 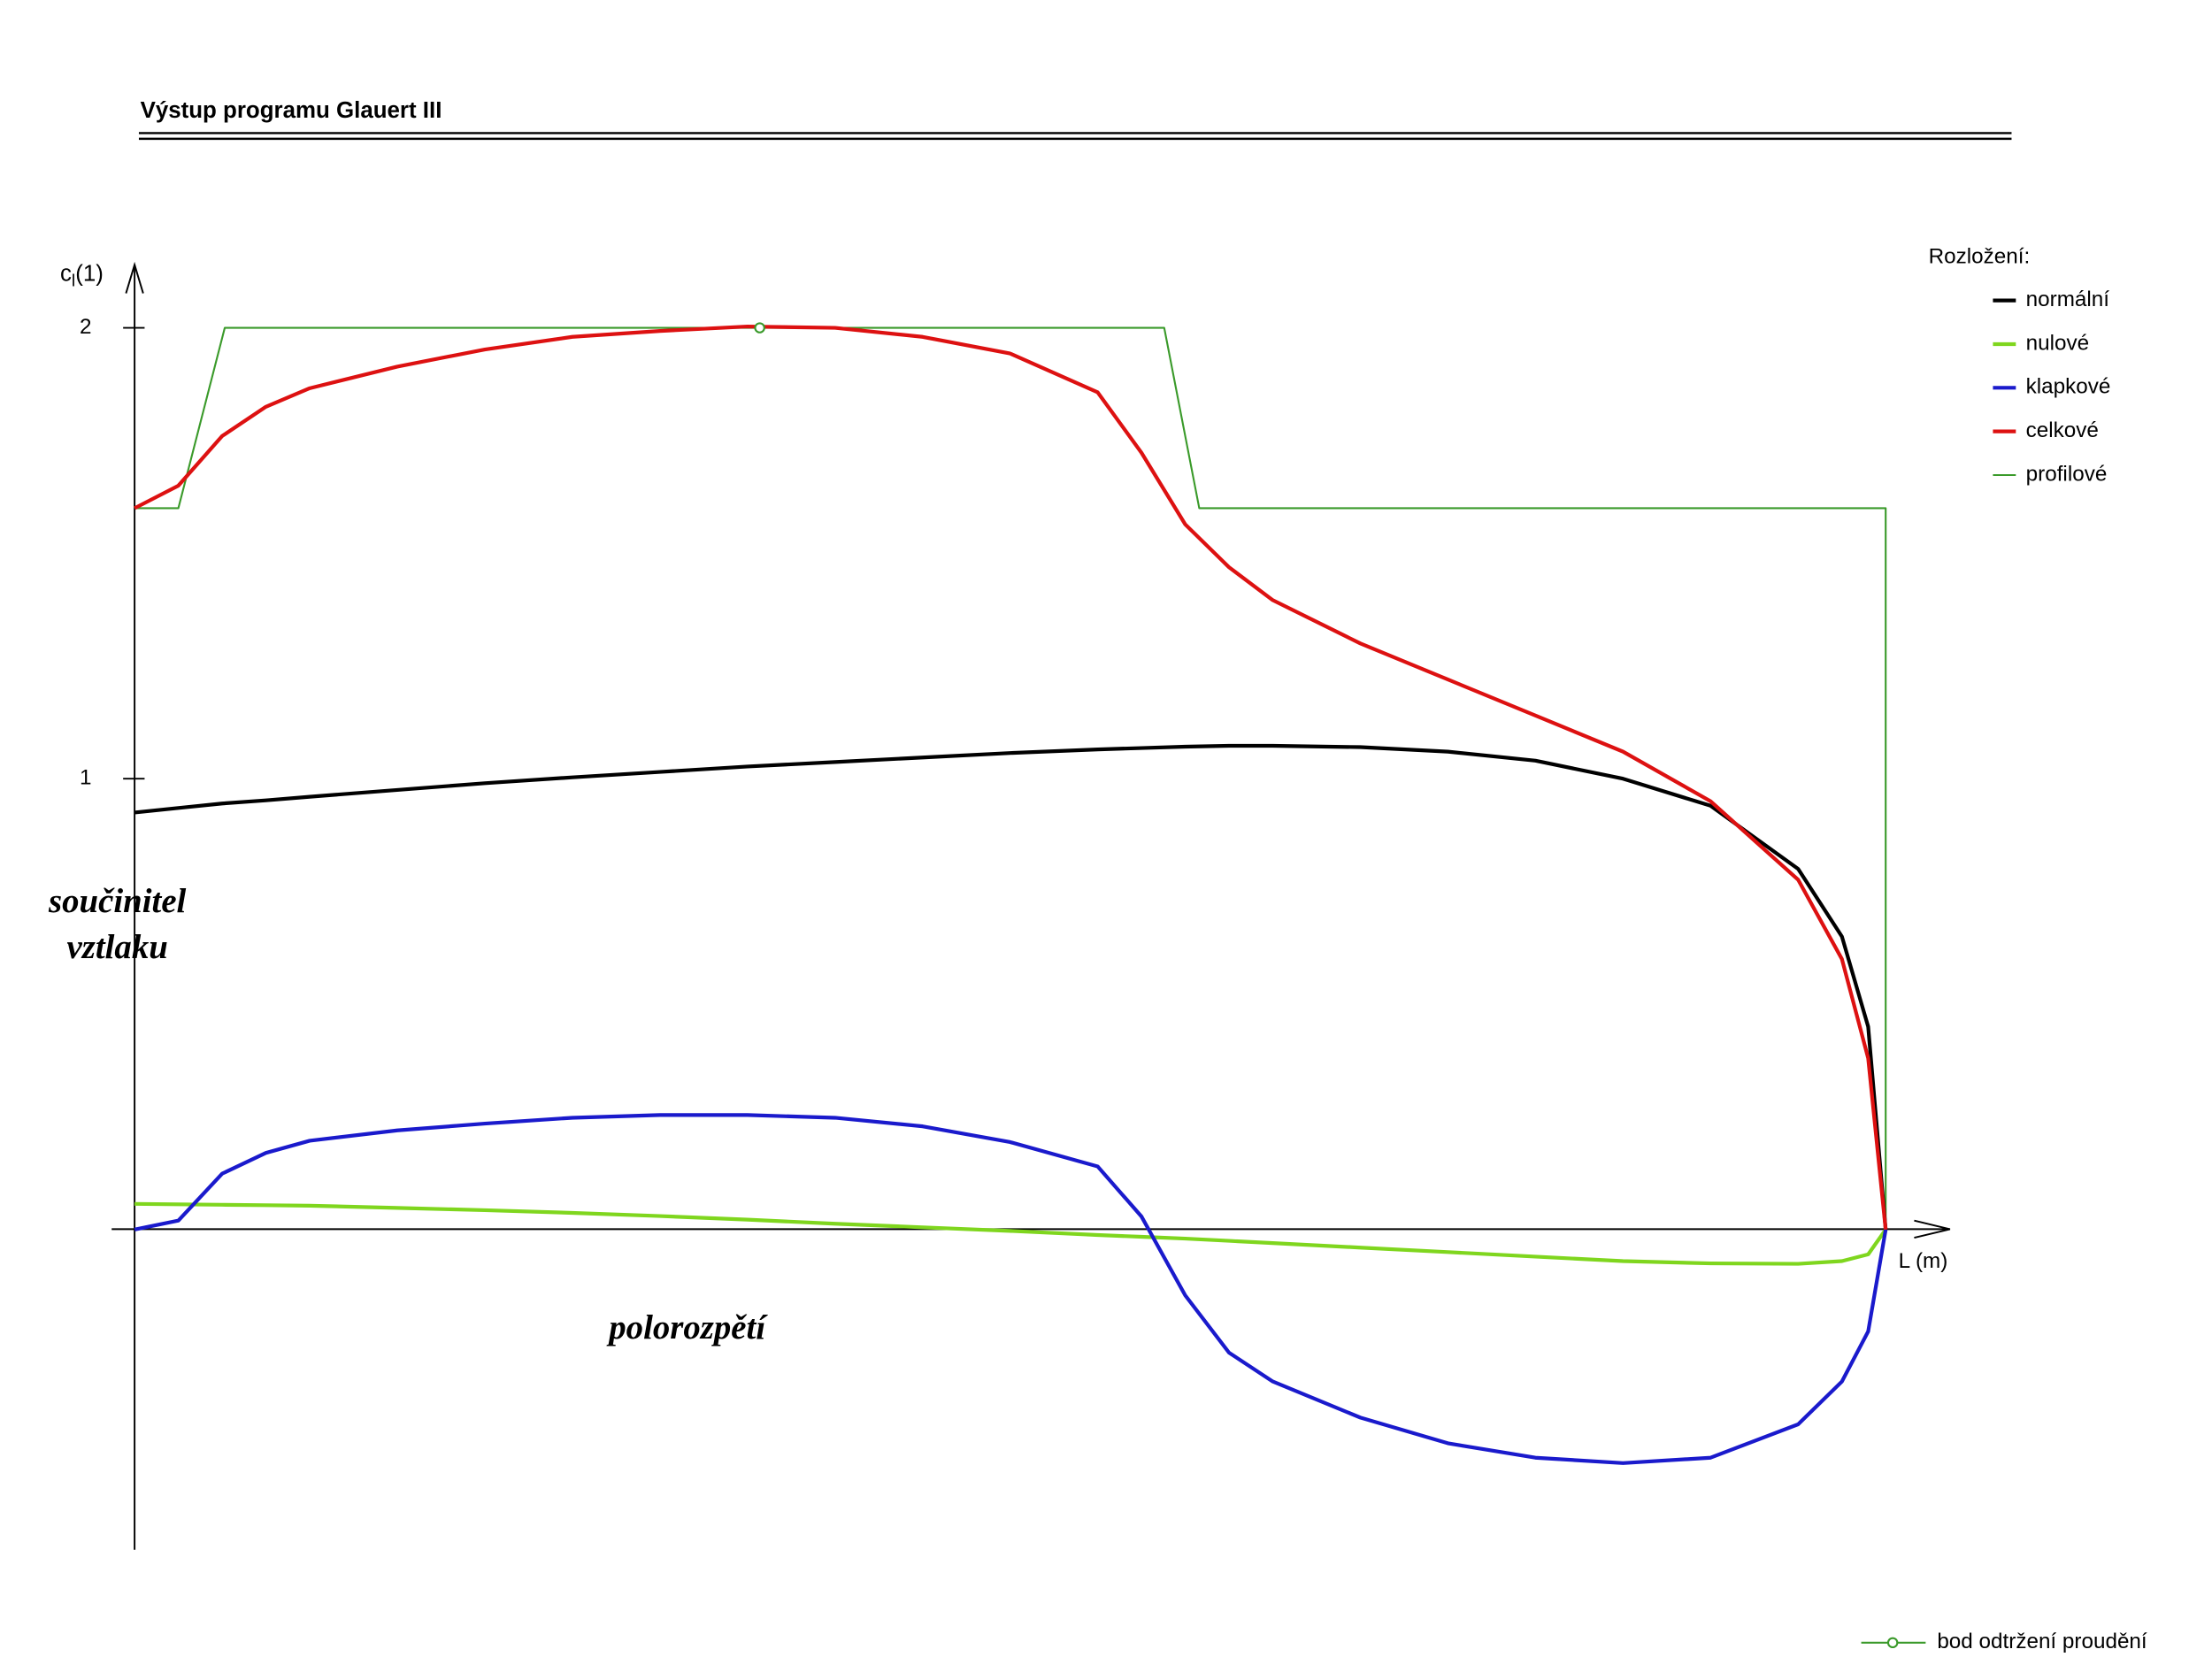 What do you see at coordinates (117, 901) in the screenshot?
I see `y-caption: součinitel` at bounding box center [117, 901].